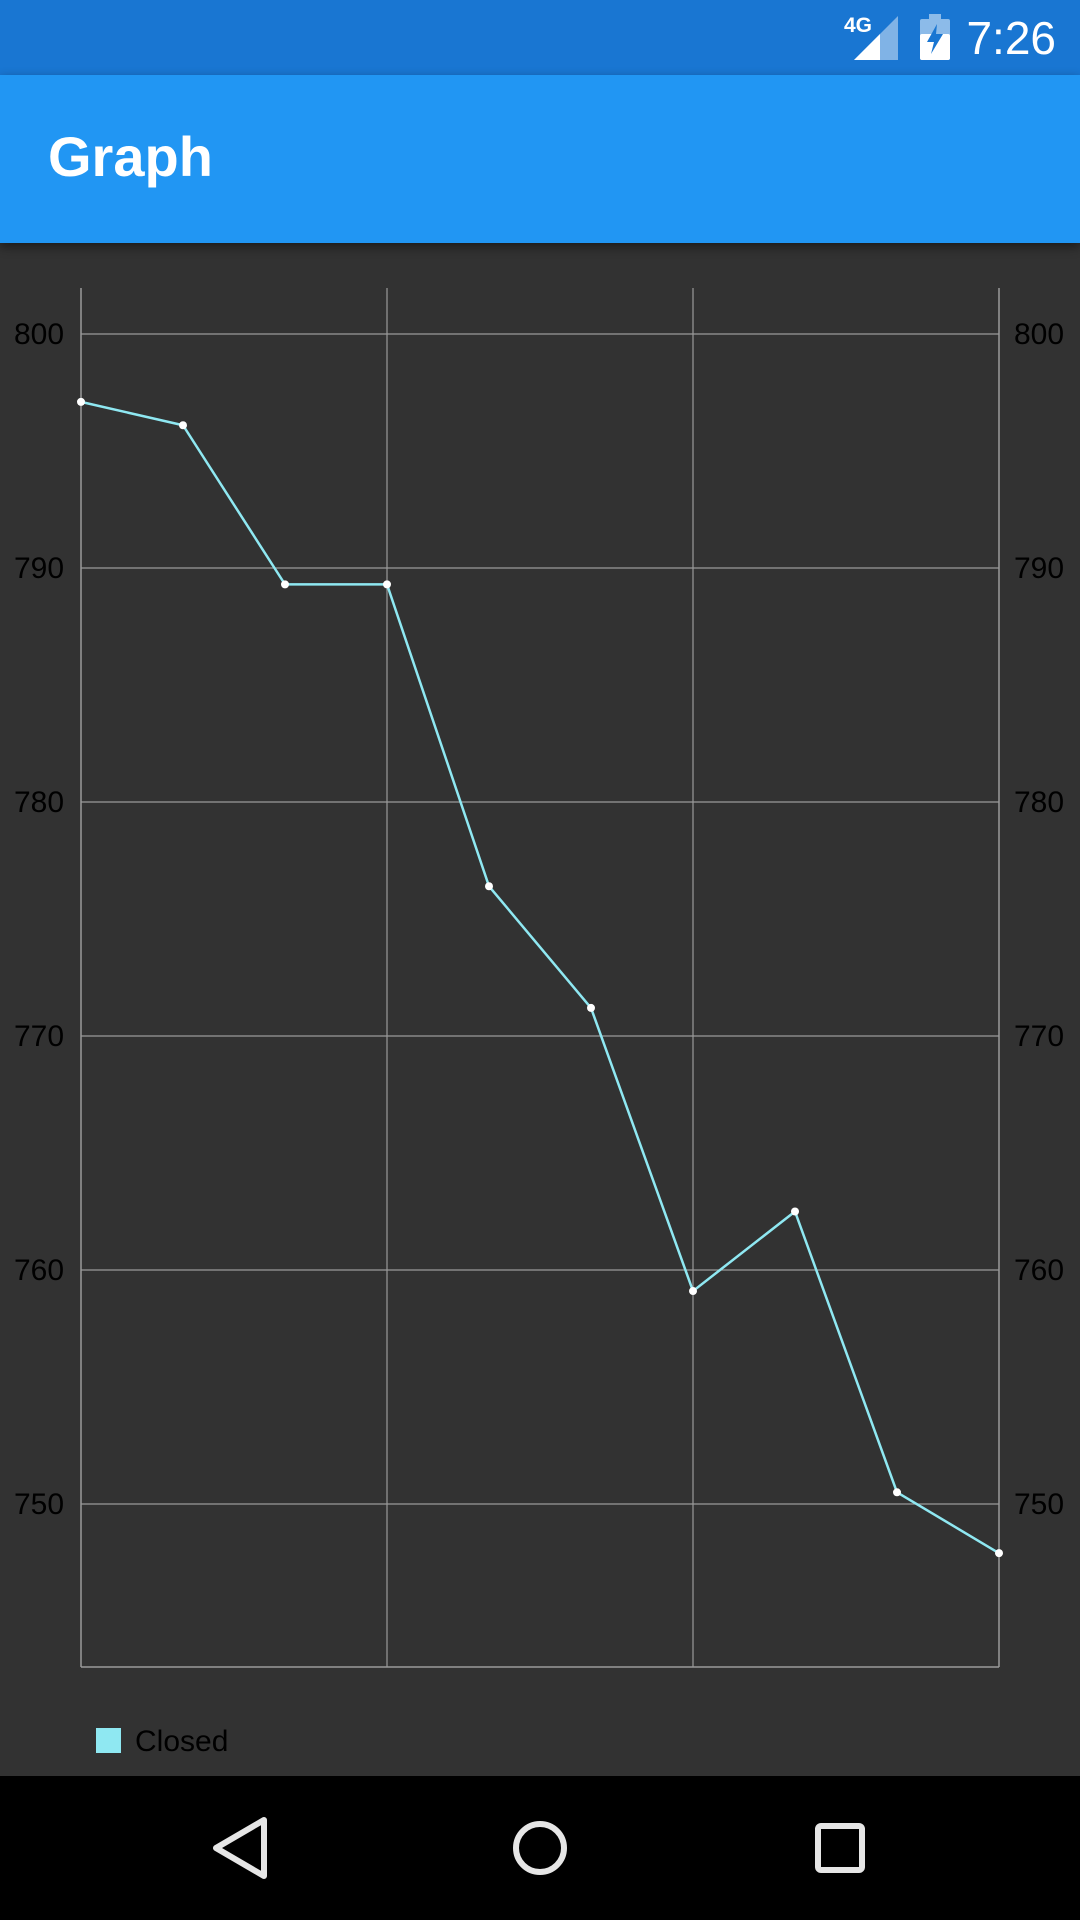 The height and width of the screenshot is (1920, 1080). Describe the element at coordinates (1039, 334) in the screenshot. I see `y-tick-label-right: 800` at that location.